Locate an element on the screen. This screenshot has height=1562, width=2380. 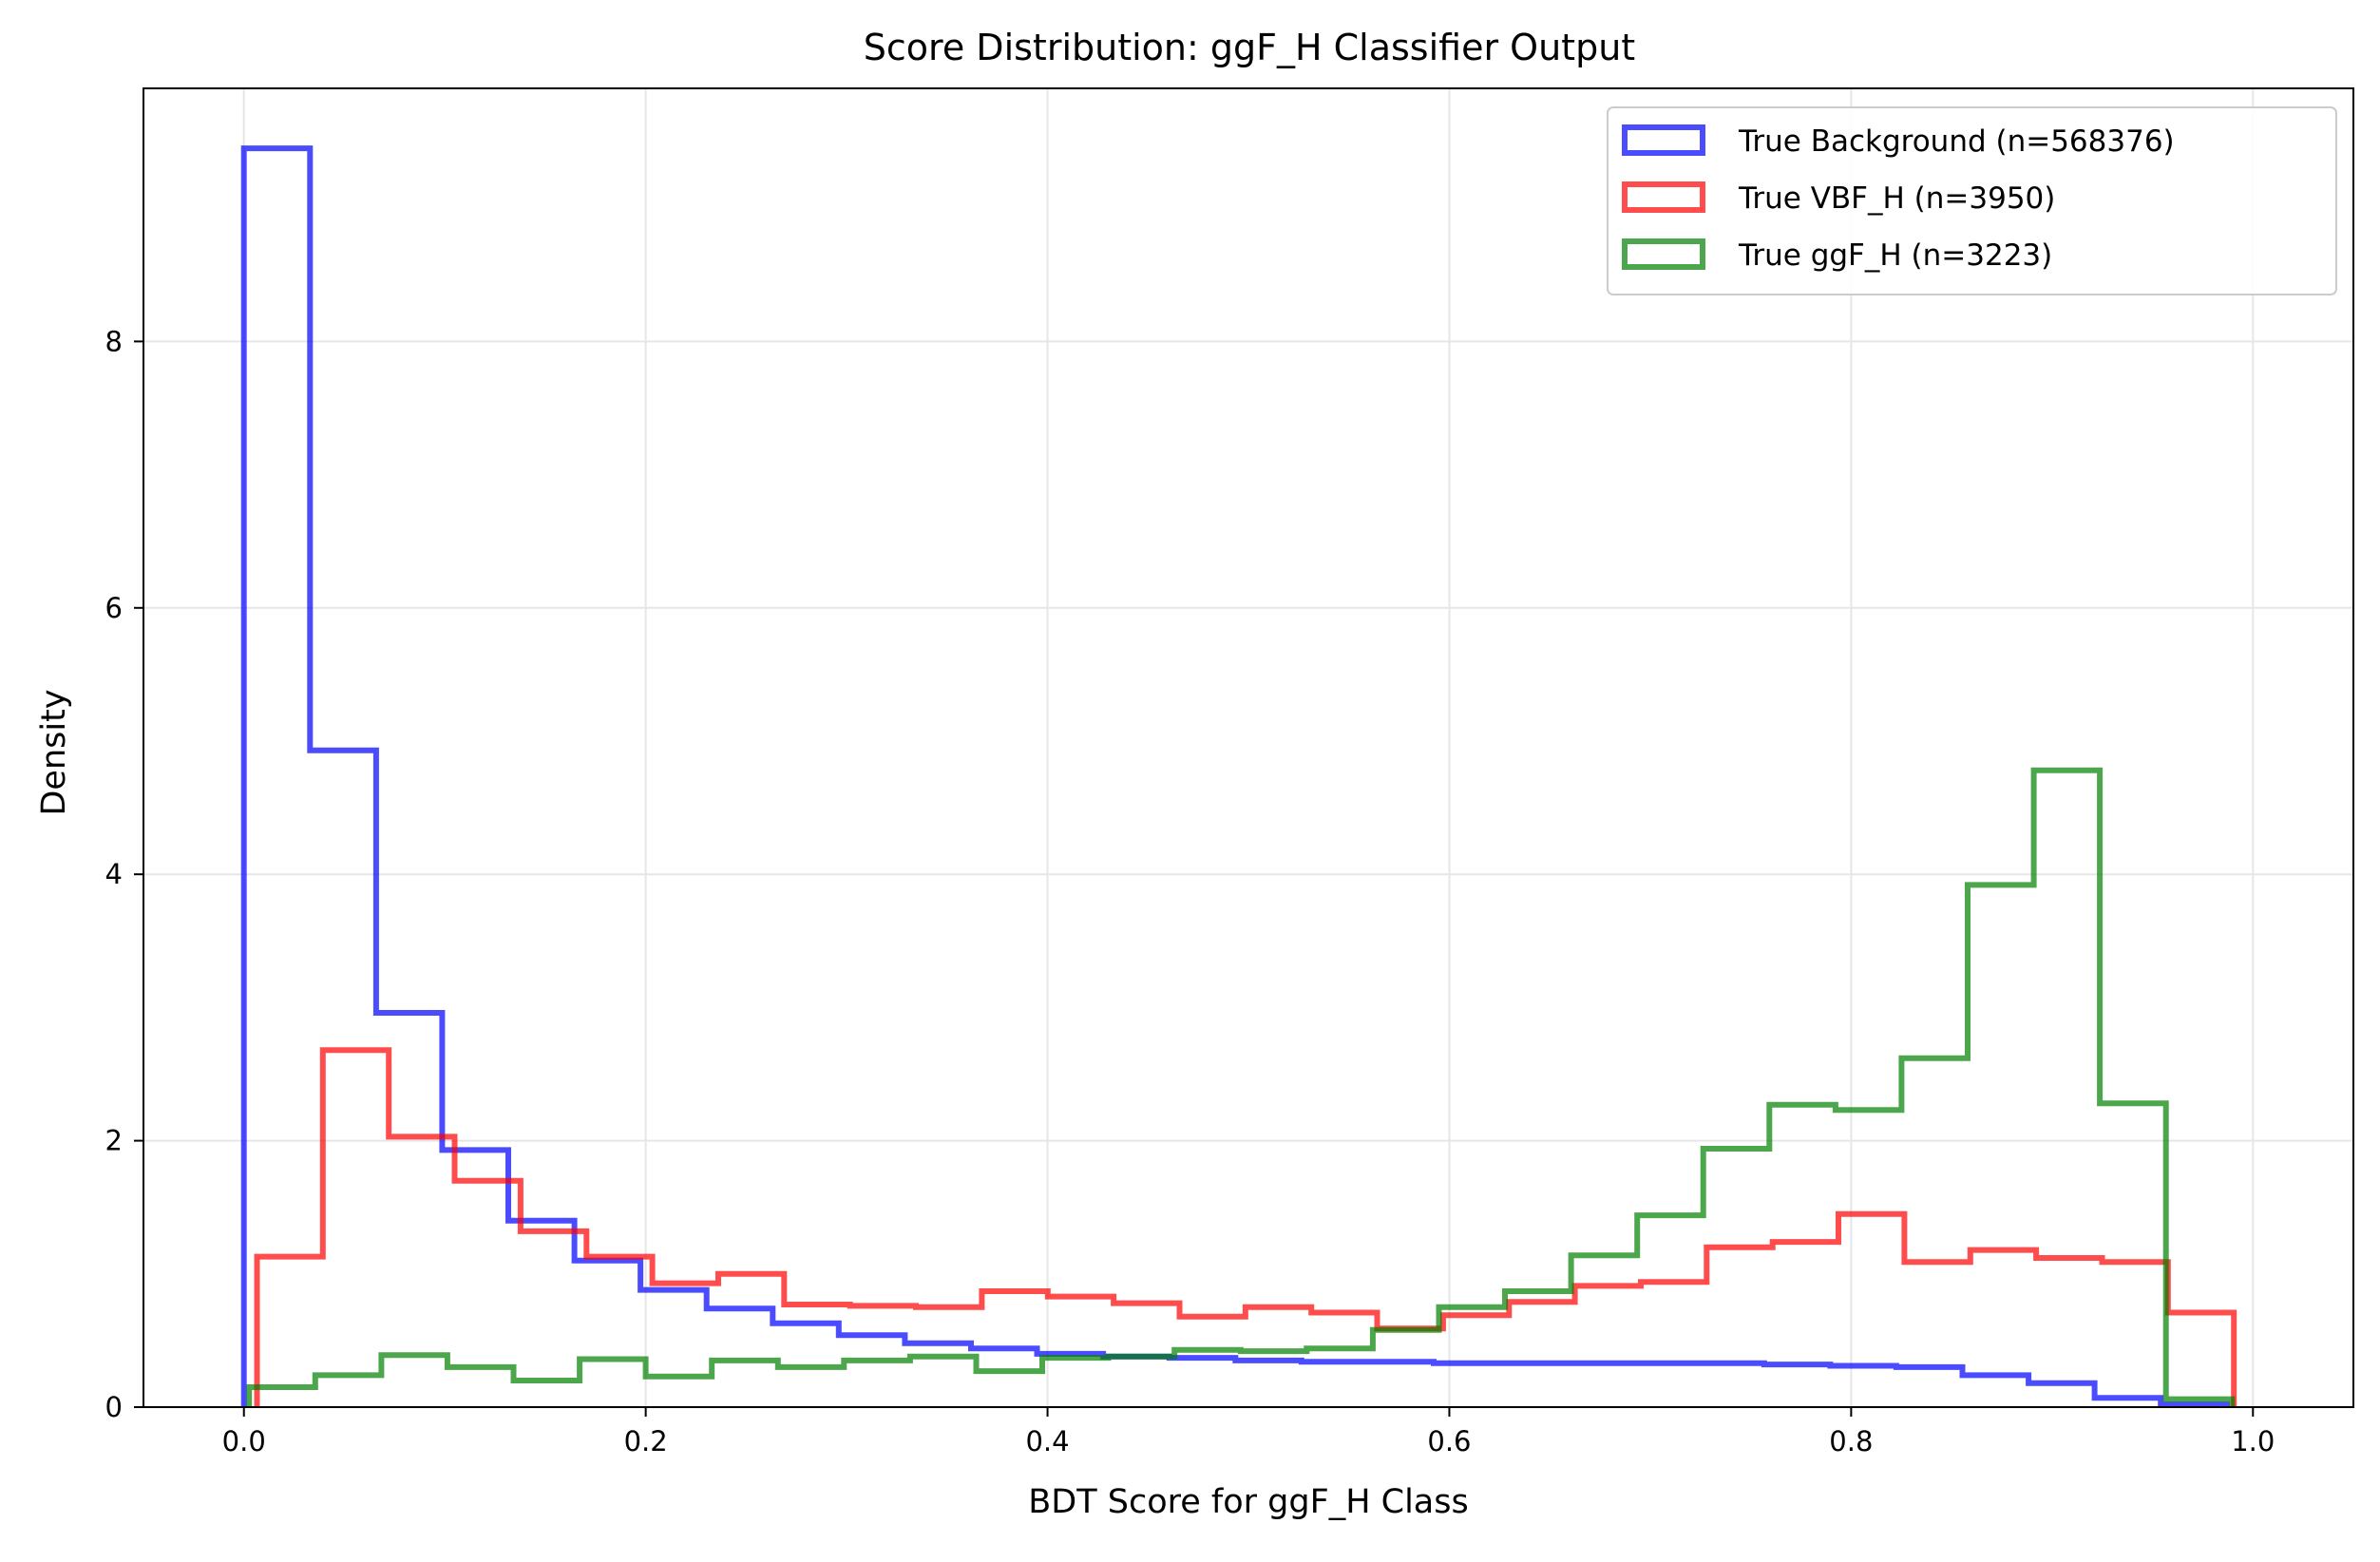
y-tick-label: 6 is located at coordinates (114, 608).